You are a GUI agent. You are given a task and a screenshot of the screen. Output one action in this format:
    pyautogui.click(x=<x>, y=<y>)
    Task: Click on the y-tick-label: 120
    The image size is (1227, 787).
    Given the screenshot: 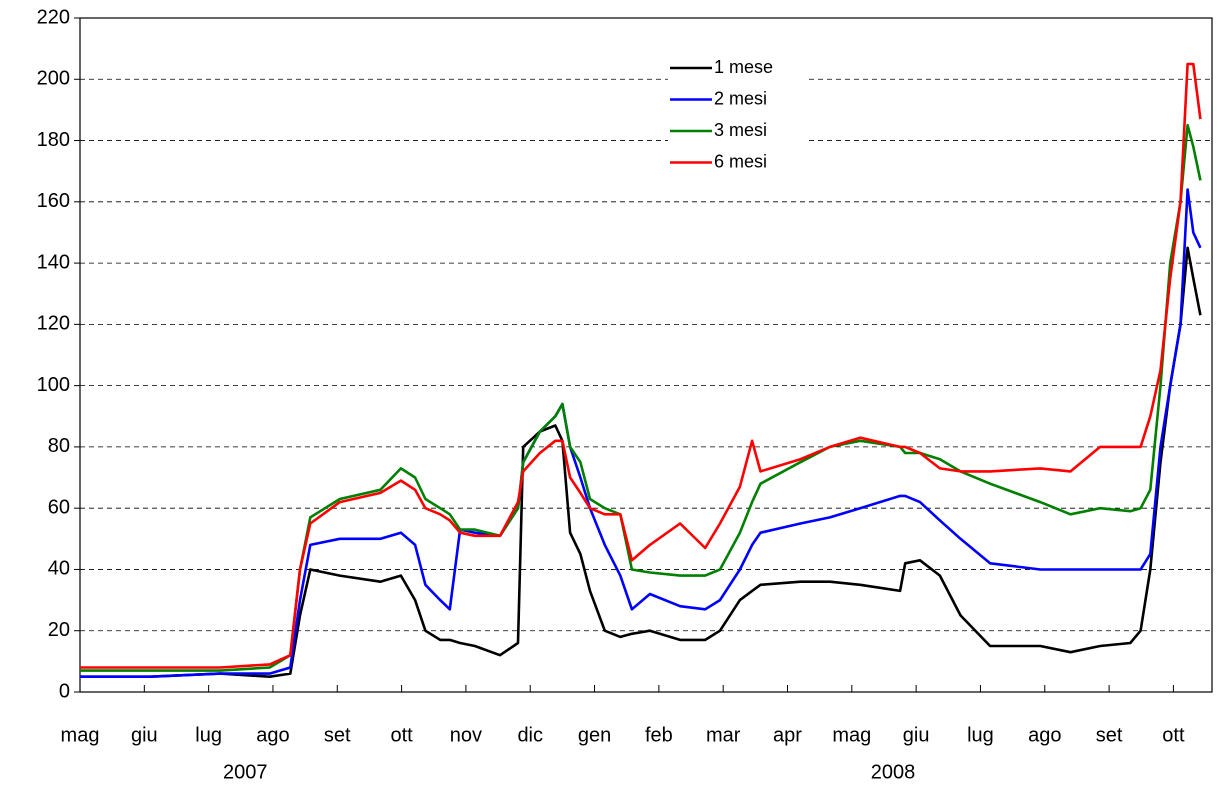 What is the action you would take?
    pyautogui.click(x=53, y=324)
    